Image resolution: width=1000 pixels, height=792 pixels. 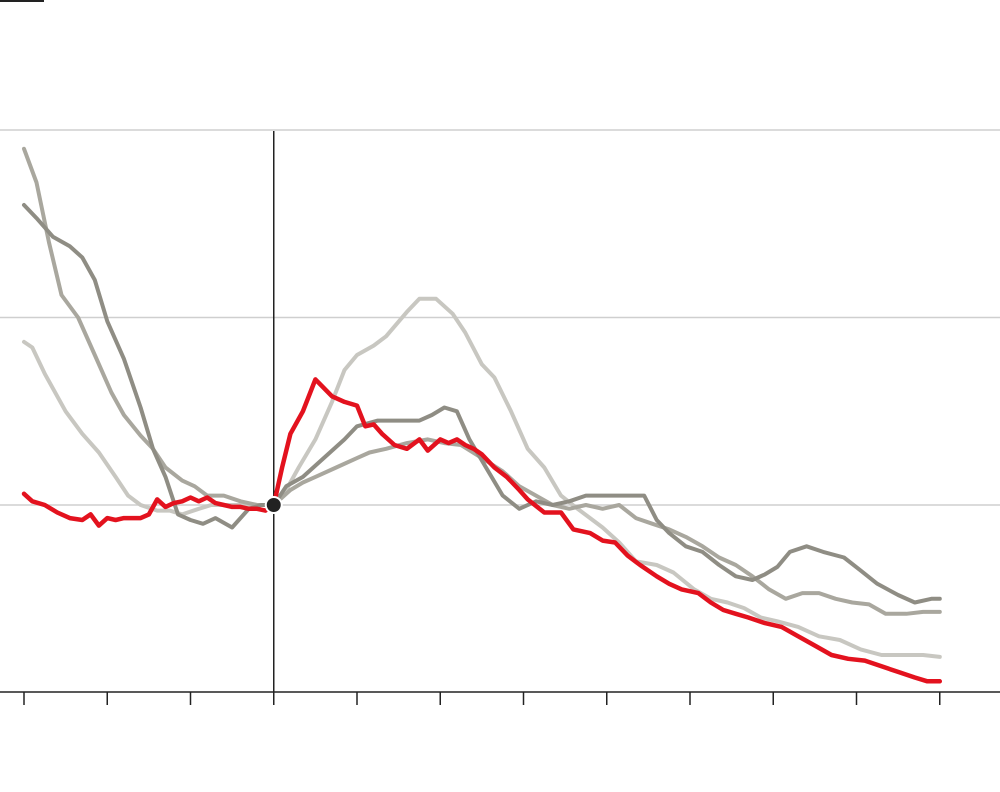 I want to click on origin-marker, so click(x=273, y=505).